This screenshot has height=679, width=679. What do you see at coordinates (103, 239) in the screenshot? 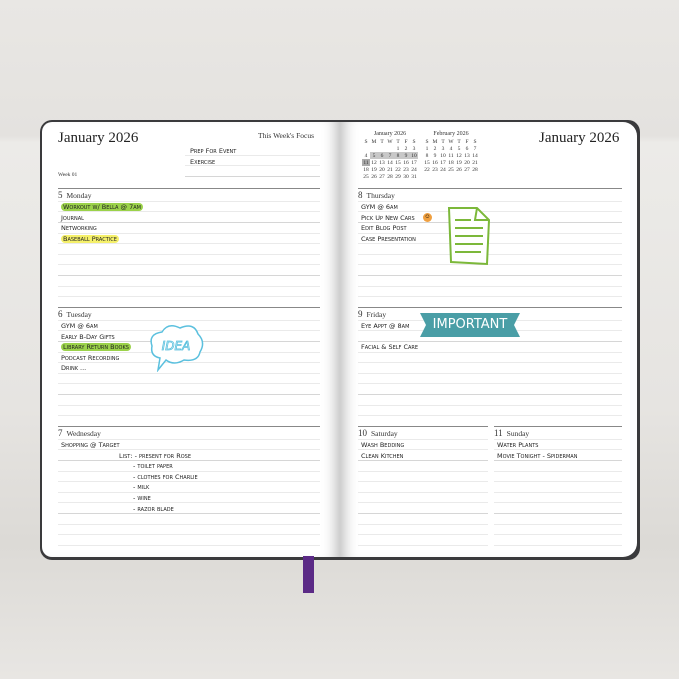
I see `entry: Baseball Practice` at bounding box center [103, 239].